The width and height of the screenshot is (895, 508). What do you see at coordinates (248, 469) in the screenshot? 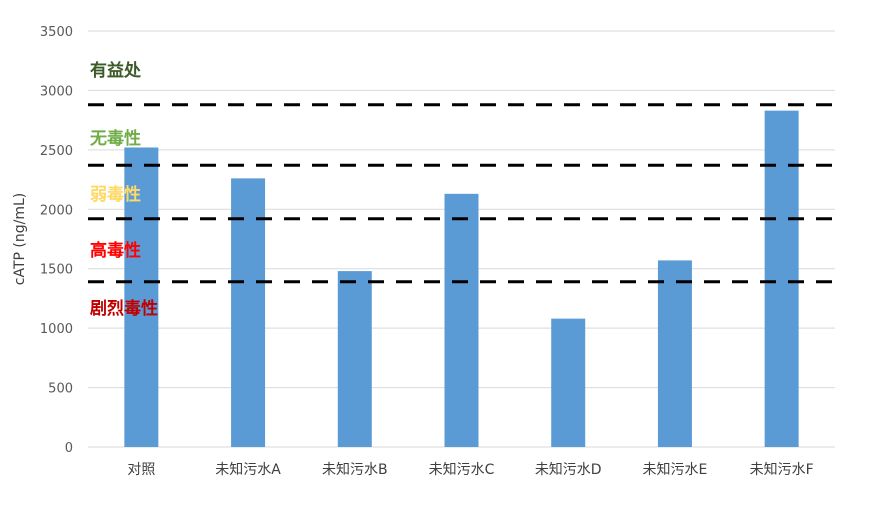
I see `x-tick-label: 未知污水A` at bounding box center [248, 469].